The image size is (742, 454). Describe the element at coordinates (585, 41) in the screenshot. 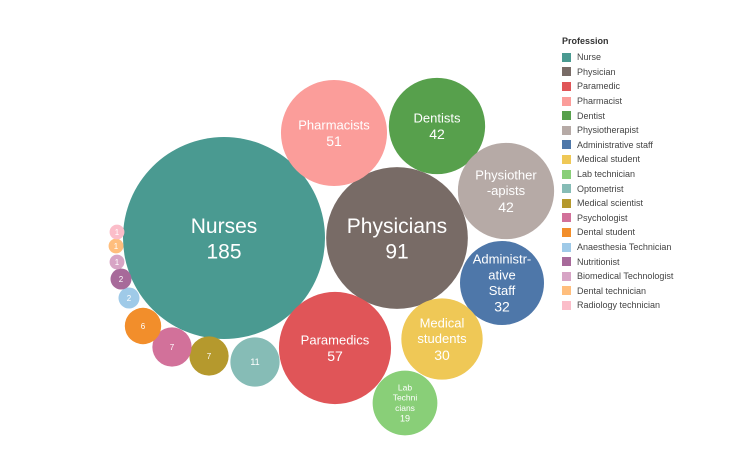

I see `legend-title: Profession` at that location.